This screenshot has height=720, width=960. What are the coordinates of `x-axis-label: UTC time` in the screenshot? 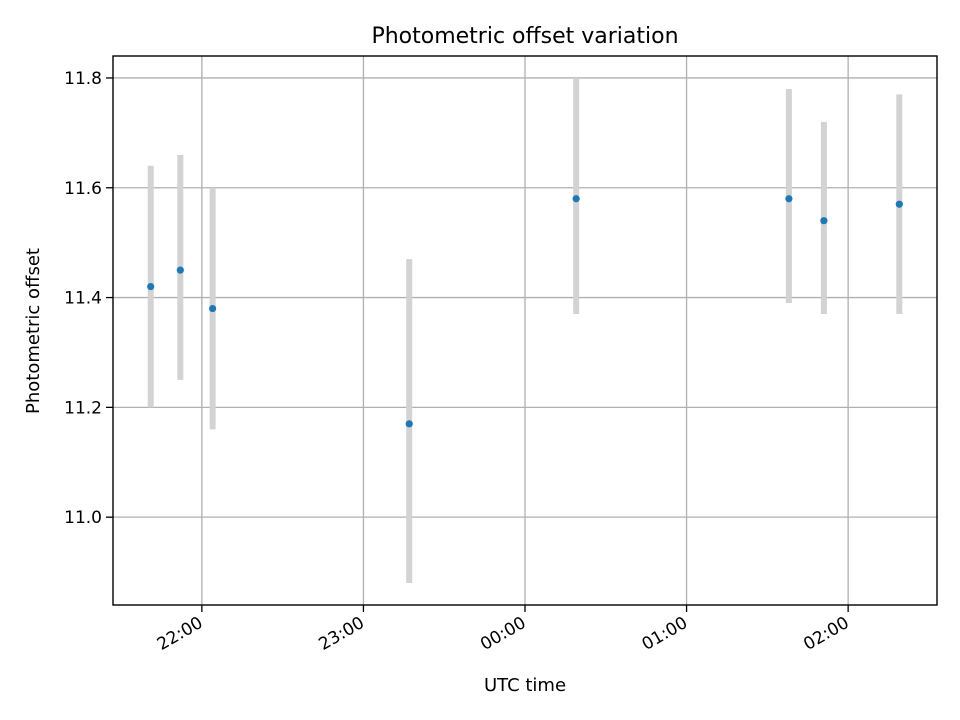 It's located at (525, 685).